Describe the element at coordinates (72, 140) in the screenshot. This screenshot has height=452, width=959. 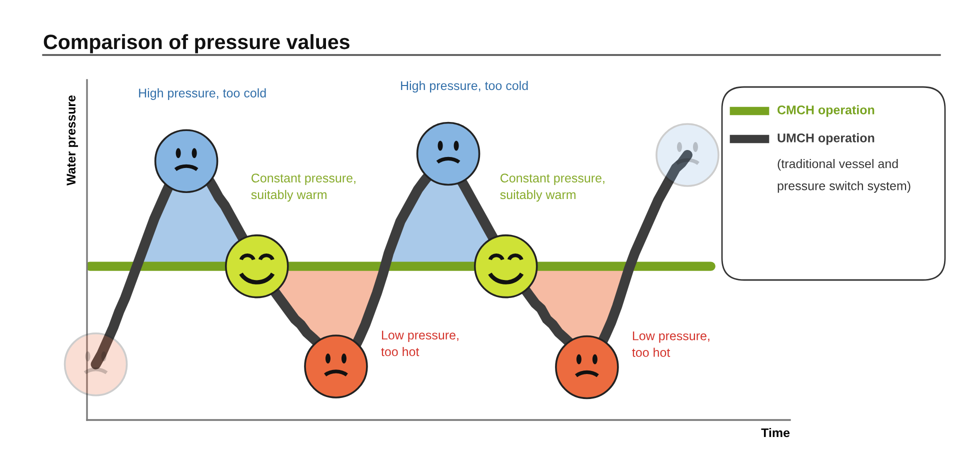
I see `y-axis-title: Water pressure` at that location.